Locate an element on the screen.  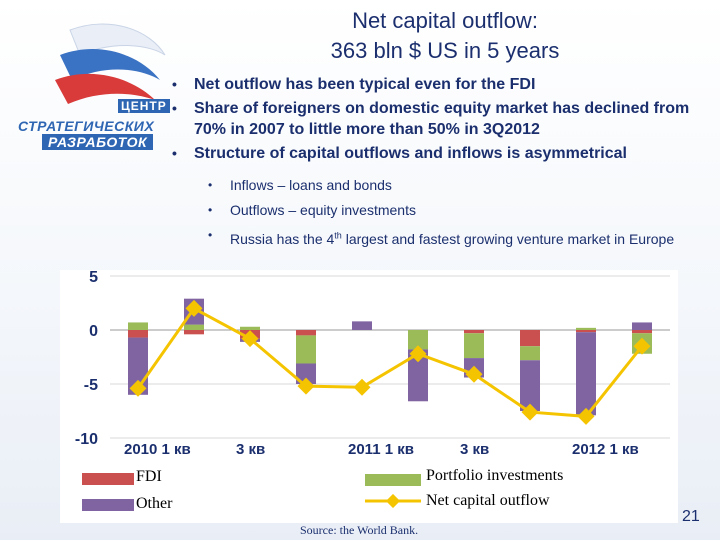
logo is located at coordinates (110, 63).